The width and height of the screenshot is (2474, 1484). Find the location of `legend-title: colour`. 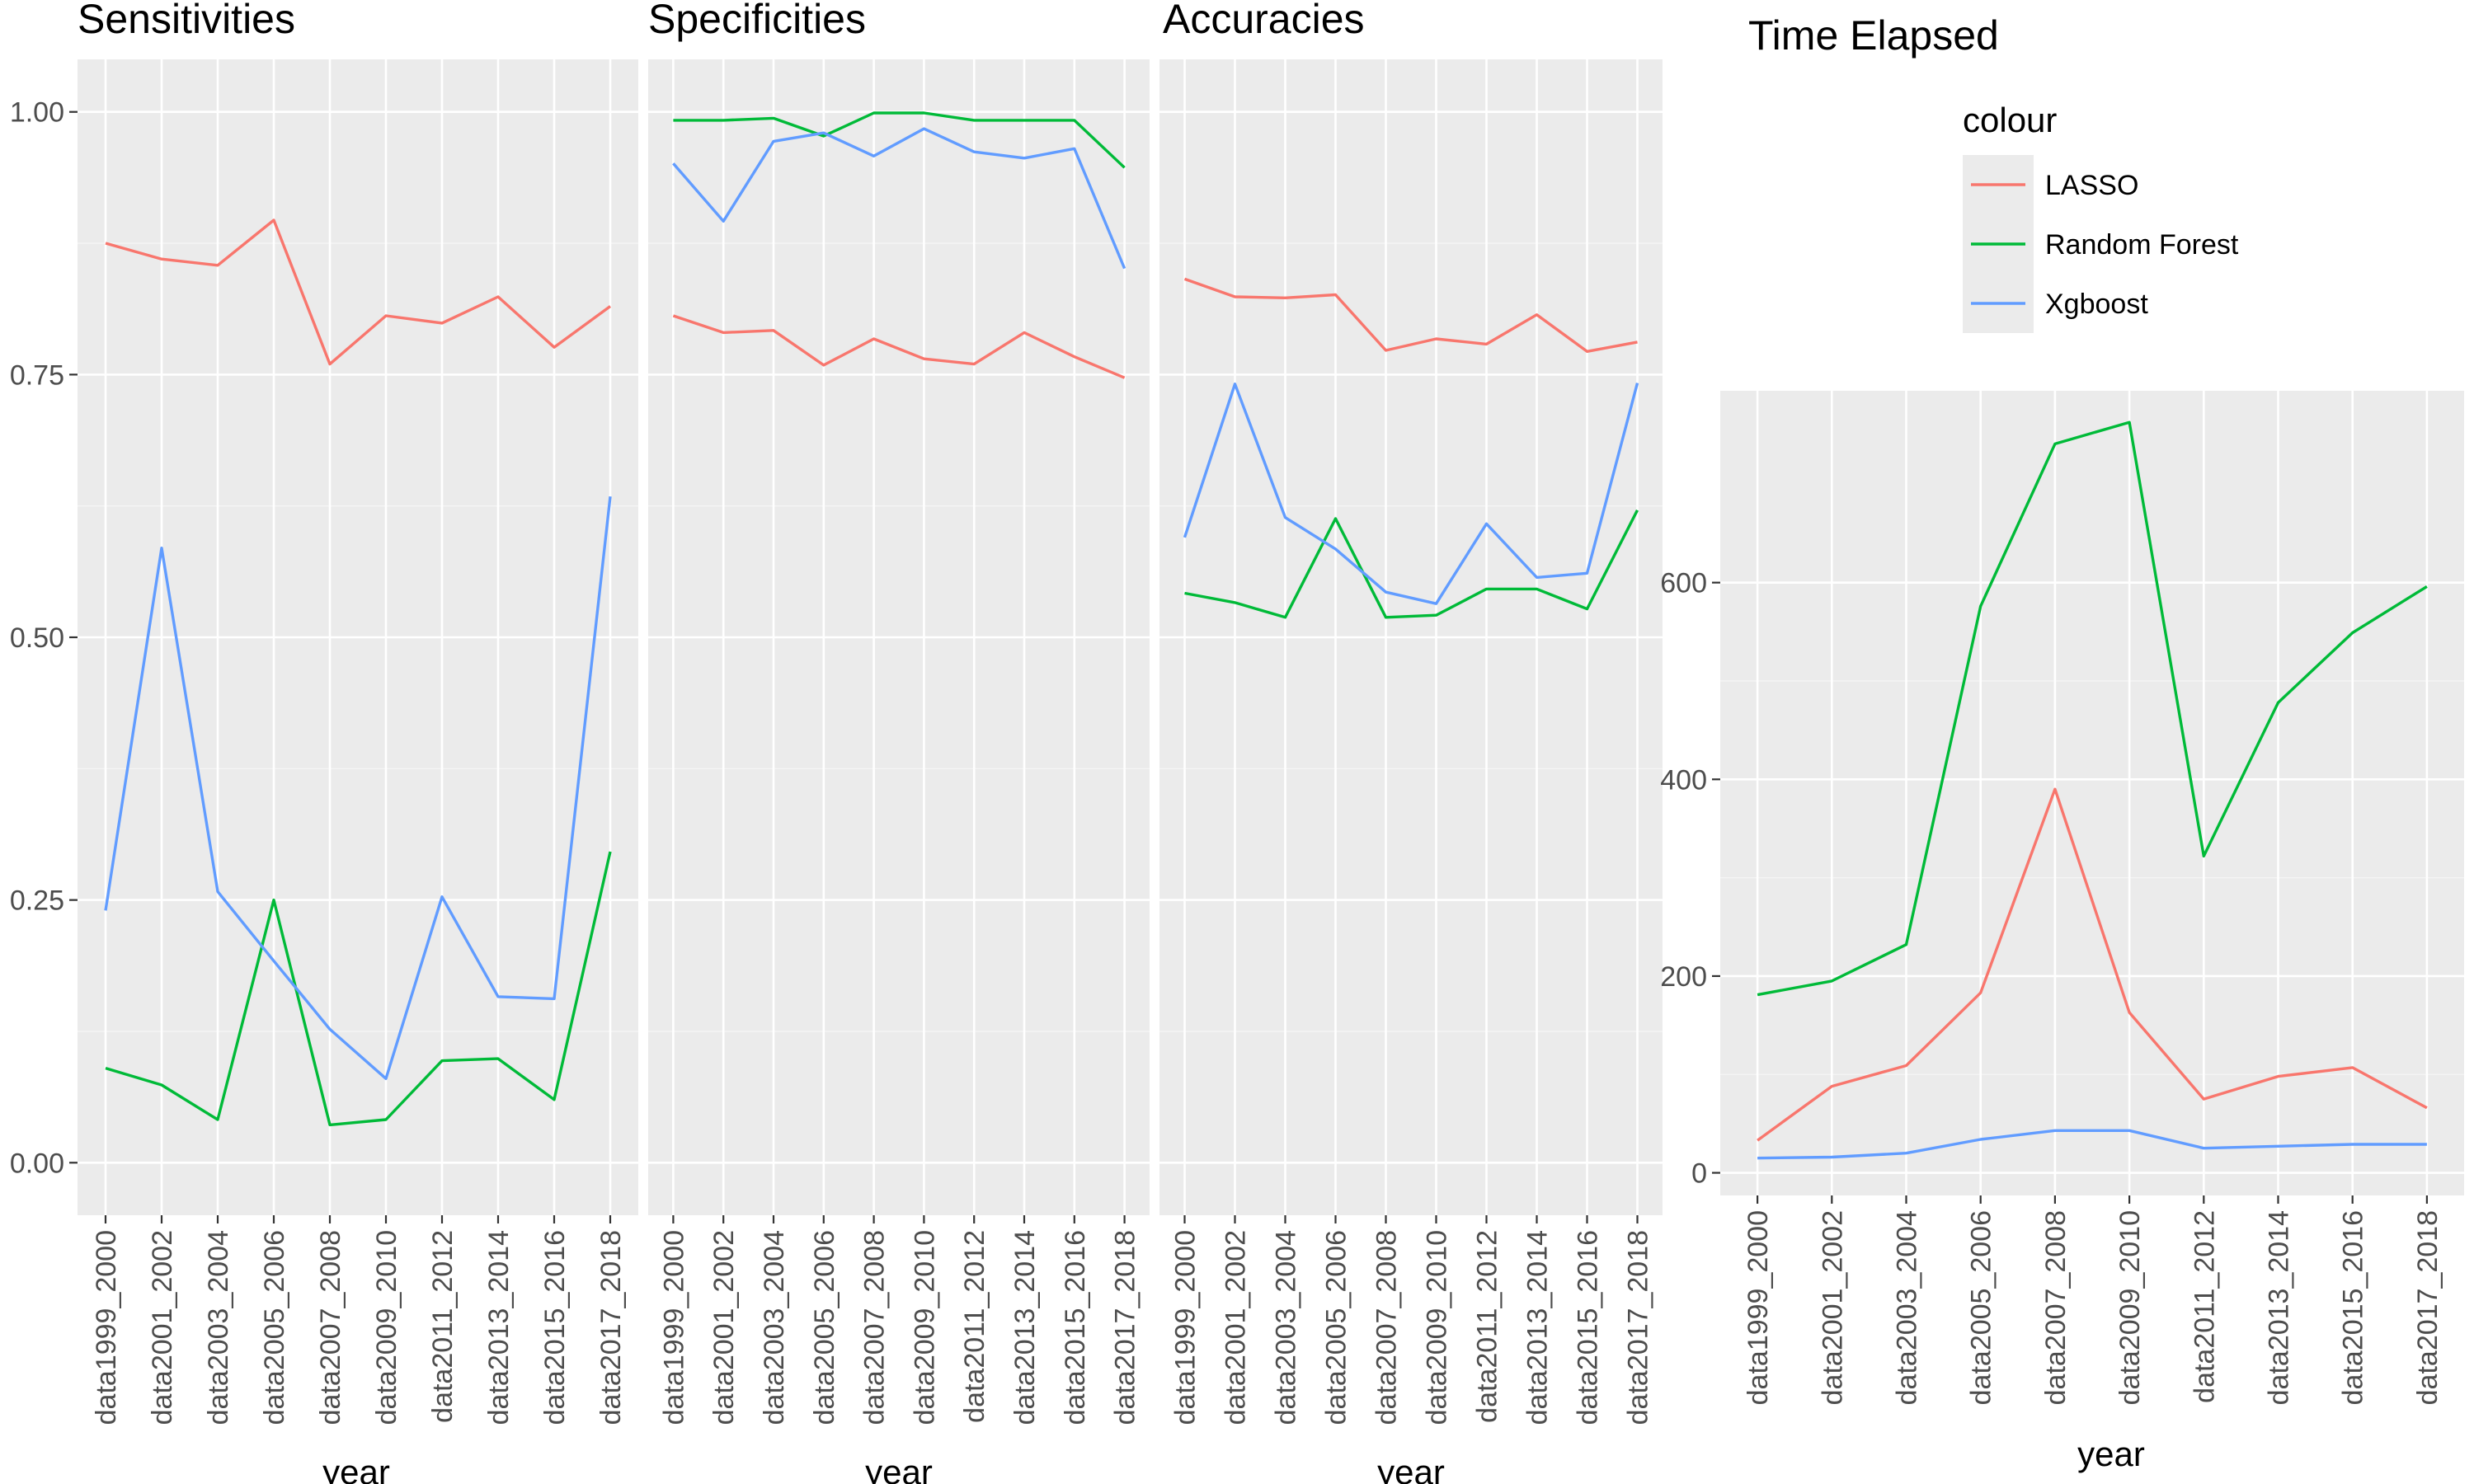

legend-title: colour is located at coordinates (2010, 120).